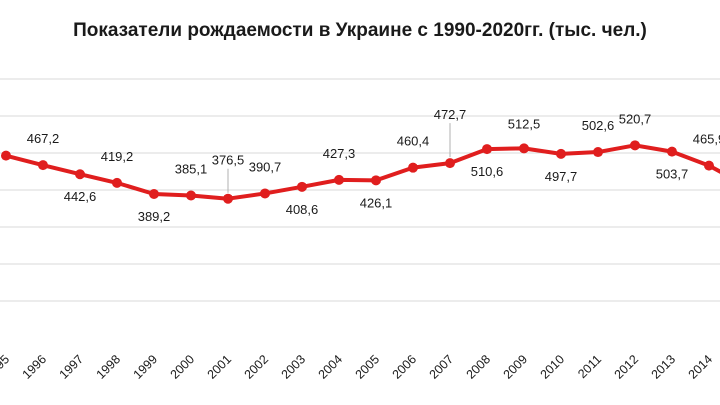 This screenshot has height=405, width=720. I want to click on data-label: 503,7, so click(672, 174).